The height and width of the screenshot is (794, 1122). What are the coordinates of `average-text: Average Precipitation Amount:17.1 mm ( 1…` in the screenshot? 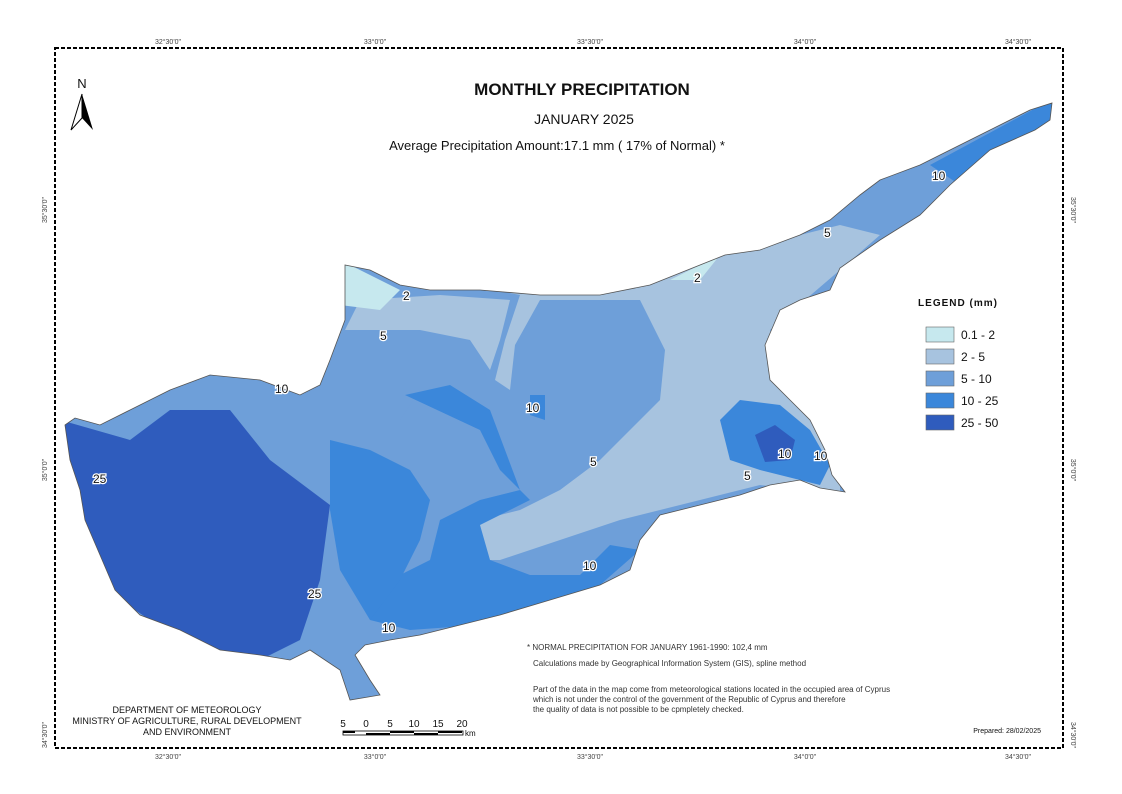 It's located at (557, 145).